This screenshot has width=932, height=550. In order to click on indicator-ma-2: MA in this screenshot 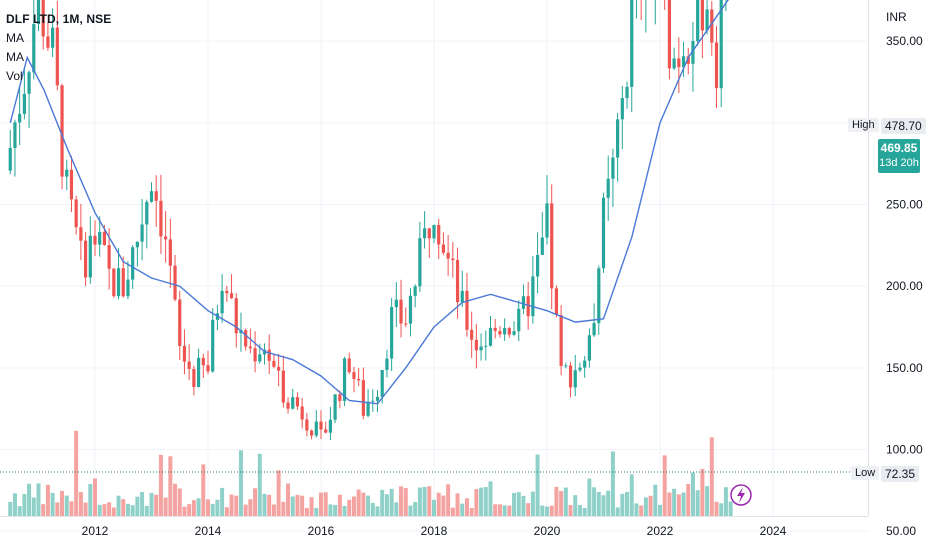, I will do `click(15, 57)`.